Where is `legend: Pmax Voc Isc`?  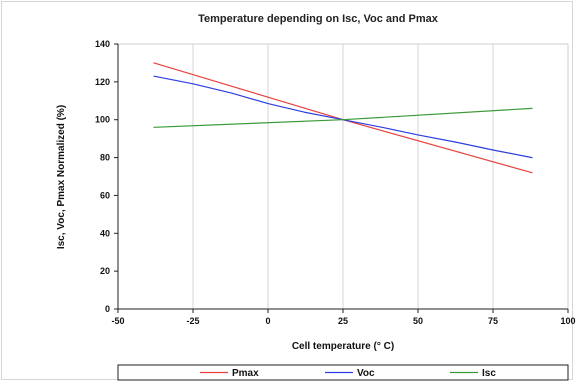 legend: Pmax Voc Isc is located at coordinates (348, 373).